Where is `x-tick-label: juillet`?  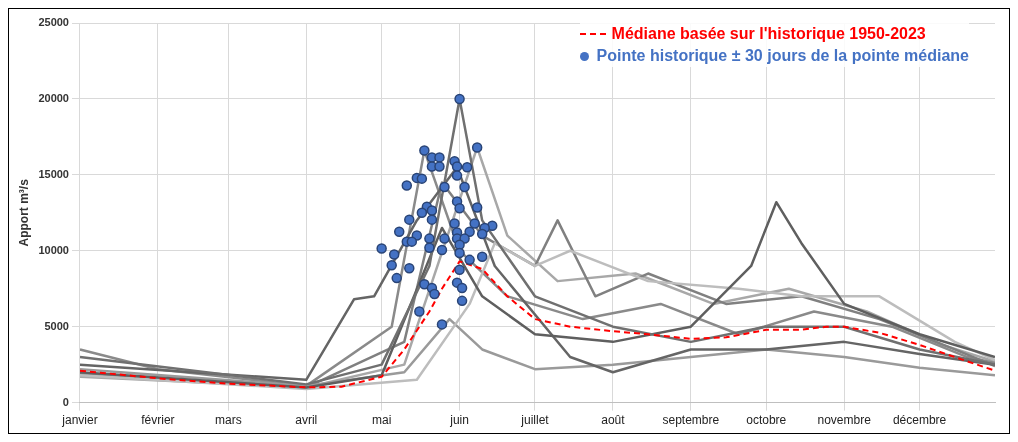 x-tick-label: juillet is located at coordinates (535, 420).